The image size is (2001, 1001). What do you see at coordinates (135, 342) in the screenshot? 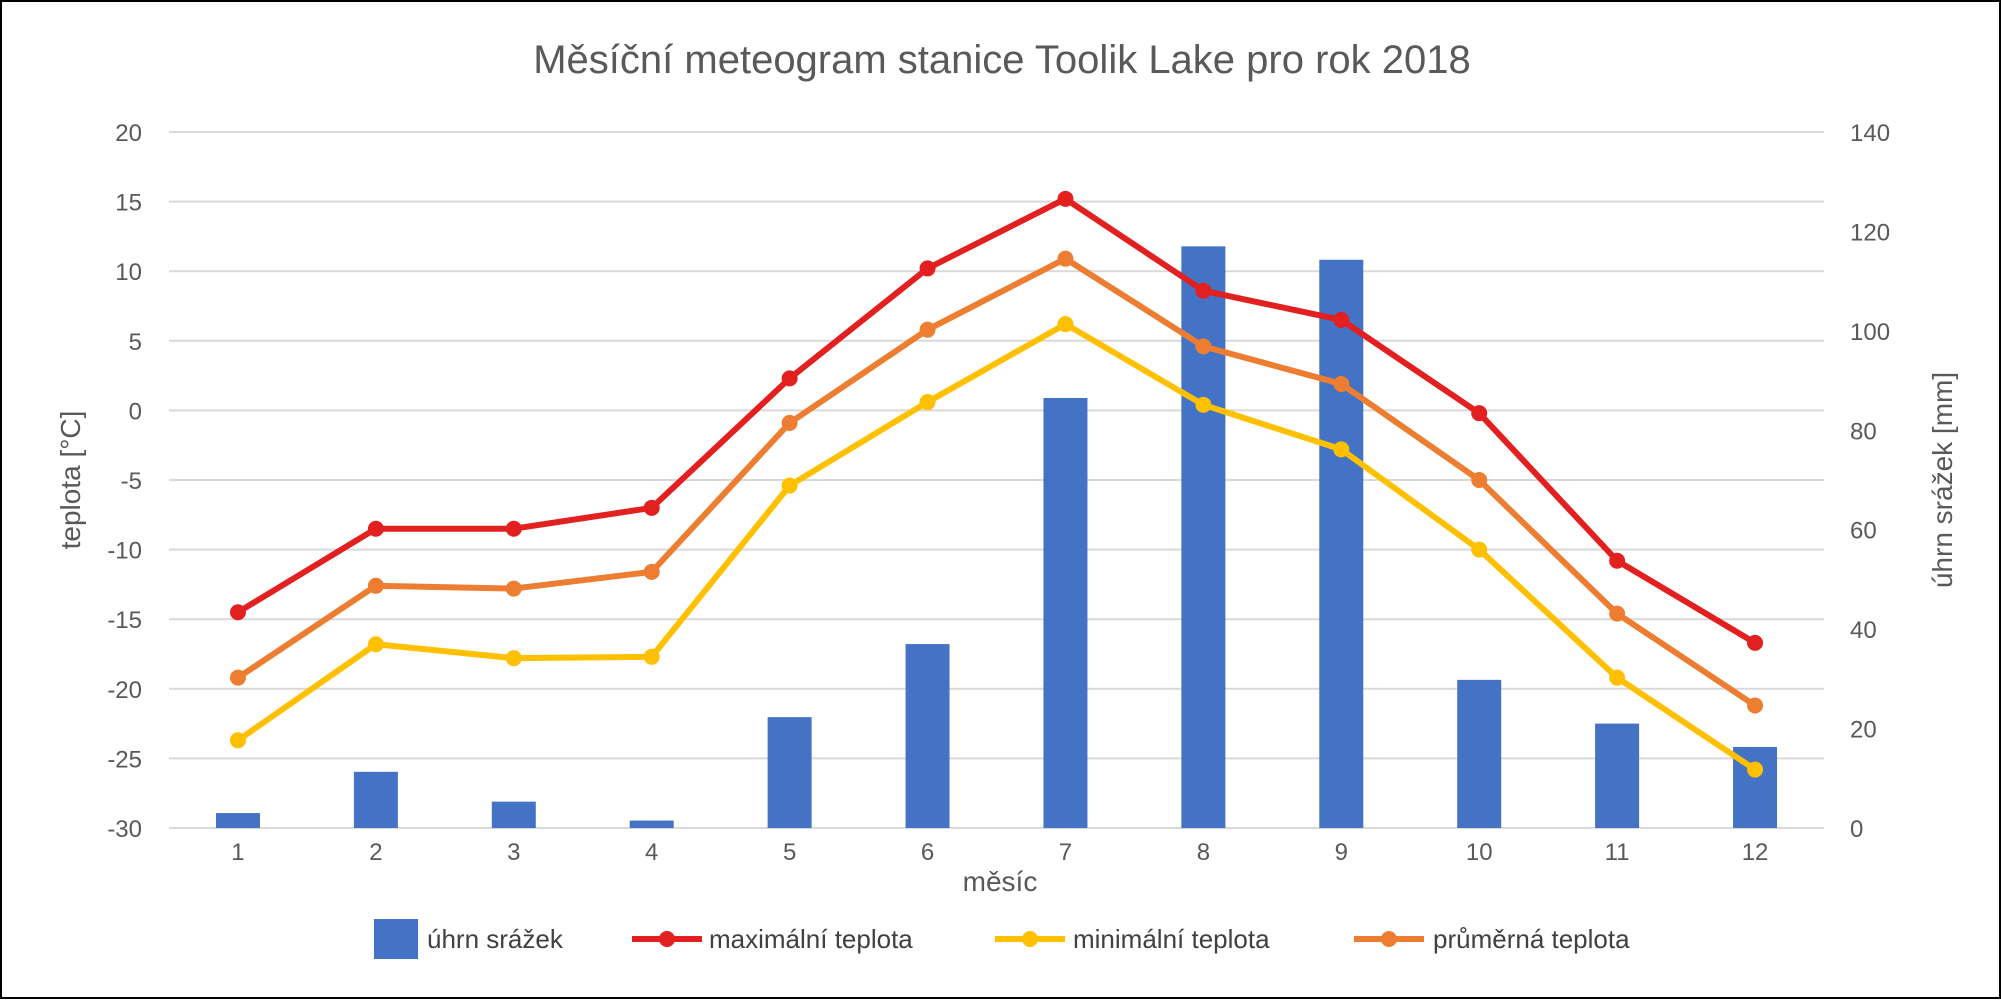
I see `y-left-tick-label: 5` at bounding box center [135, 342].